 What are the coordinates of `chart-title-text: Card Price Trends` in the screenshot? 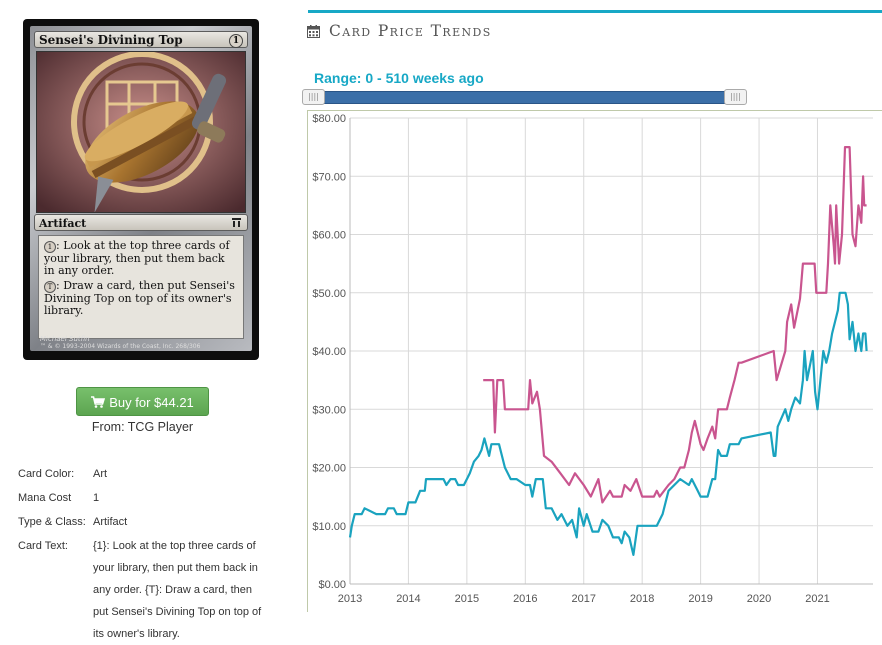 It's located at (410, 31).